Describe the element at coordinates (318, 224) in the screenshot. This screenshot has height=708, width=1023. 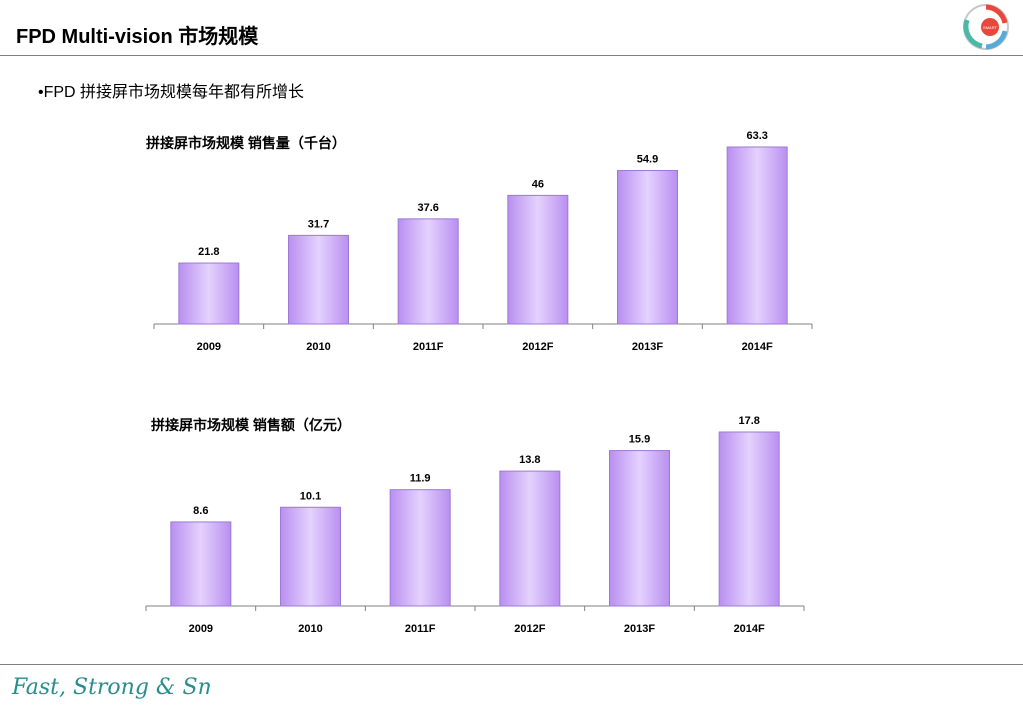
I see `data-label: 31.7` at that location.